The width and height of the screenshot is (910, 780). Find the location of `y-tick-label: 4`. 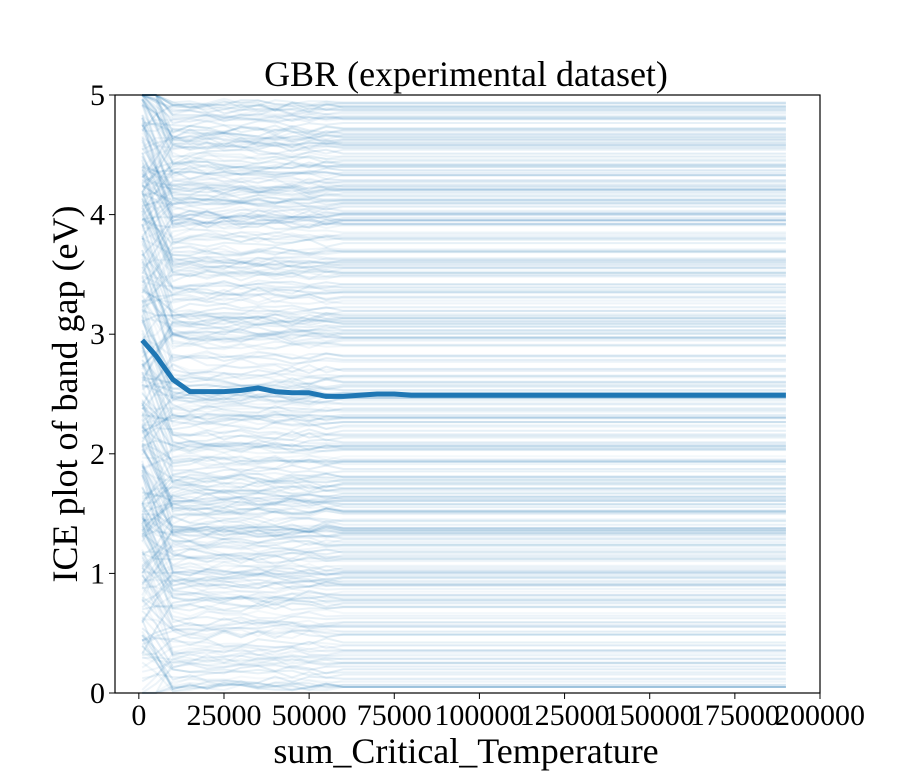

y-tick-label: 4 is located at coordinates (97, 215).